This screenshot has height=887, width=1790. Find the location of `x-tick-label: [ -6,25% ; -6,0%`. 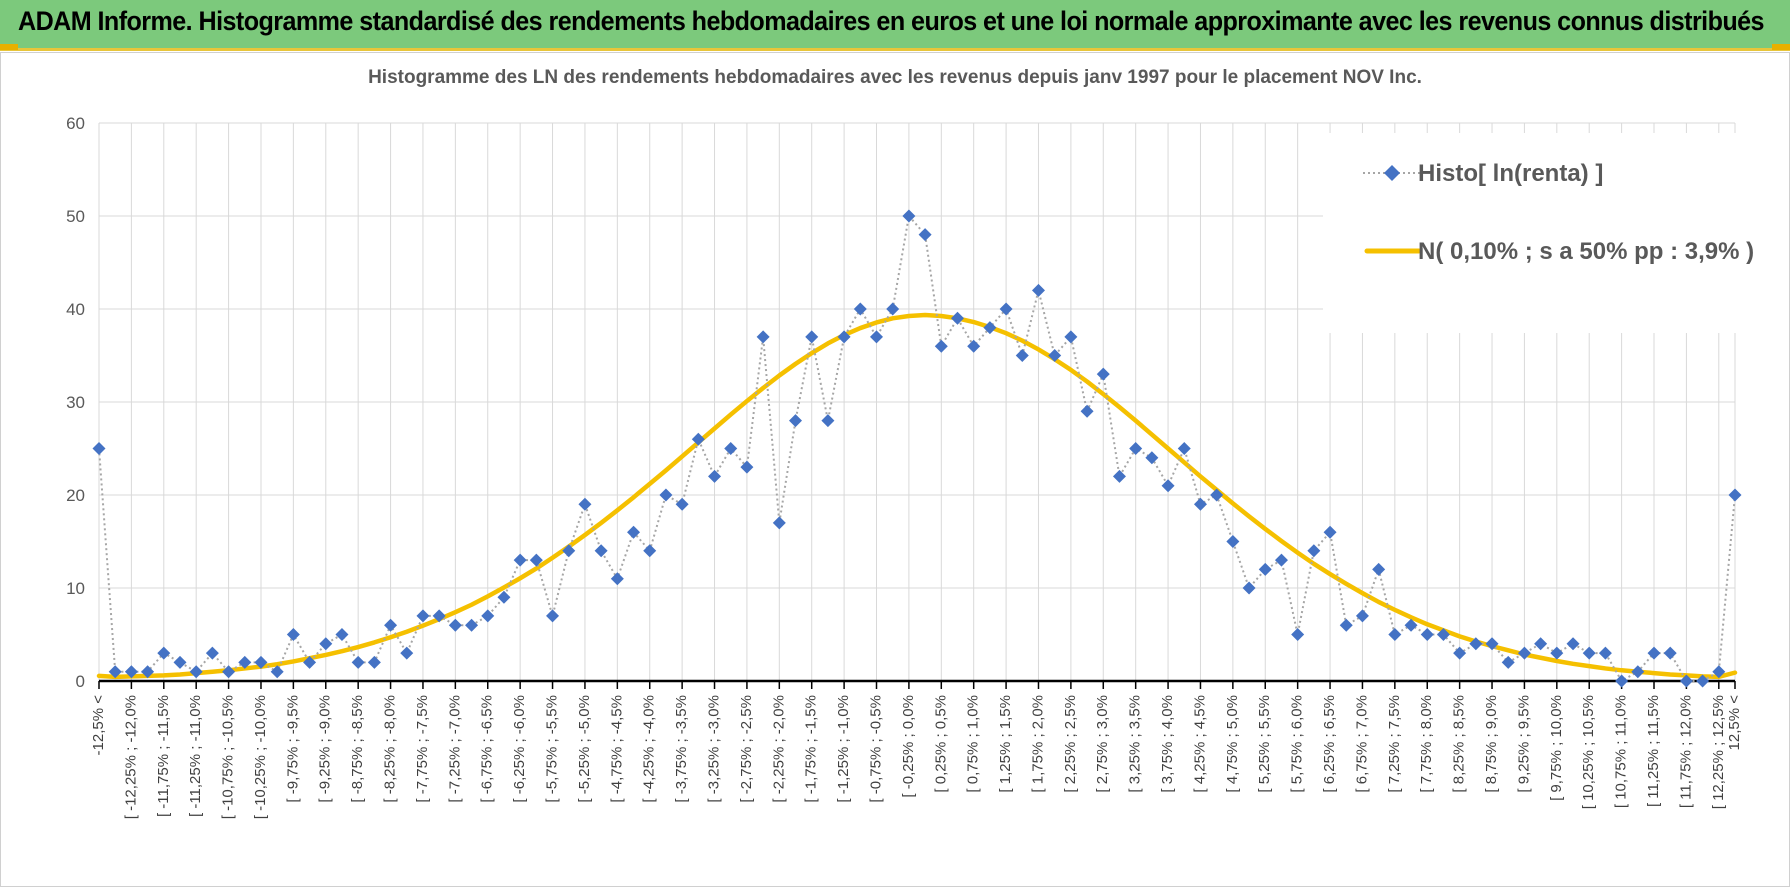

x-tick-label: [ -6,25% ; -6,0% is located at coordinates (519, 749).